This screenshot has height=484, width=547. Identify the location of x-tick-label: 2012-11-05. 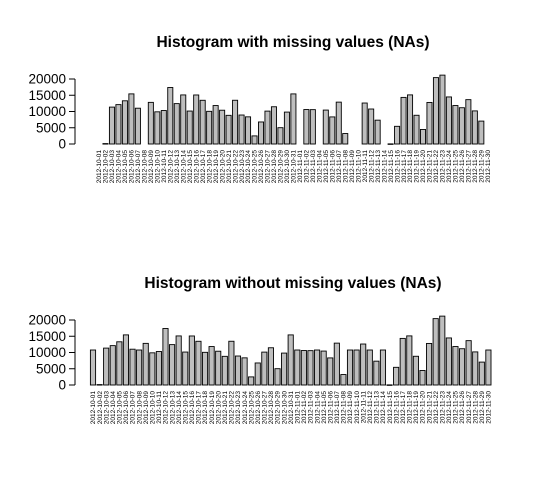
(326, 166).